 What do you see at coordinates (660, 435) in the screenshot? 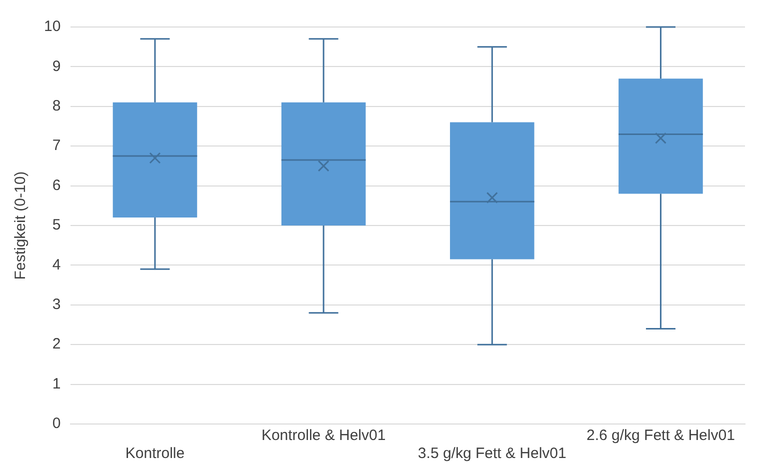
I see `x-tick-label: 2.6 g/kg Fett & Helv01` at bounding box center [660, 435].